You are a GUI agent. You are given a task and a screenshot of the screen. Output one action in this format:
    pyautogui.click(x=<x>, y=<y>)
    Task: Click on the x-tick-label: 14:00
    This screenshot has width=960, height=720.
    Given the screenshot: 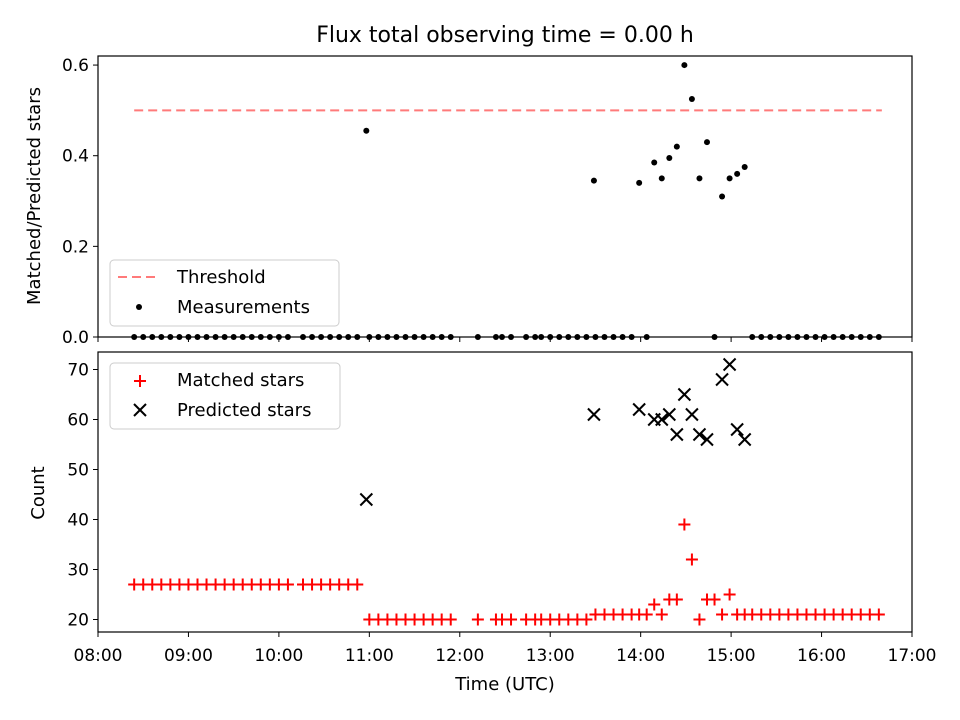 What is the action you would take?
    pyautogui.click(x=640, y=656)
    